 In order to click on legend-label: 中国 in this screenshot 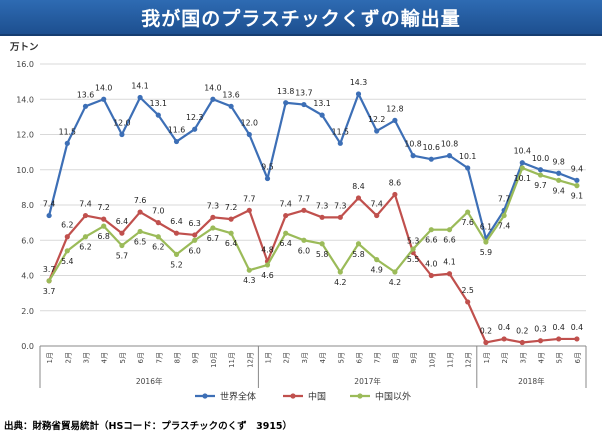, I will do `click(317, 397)`.